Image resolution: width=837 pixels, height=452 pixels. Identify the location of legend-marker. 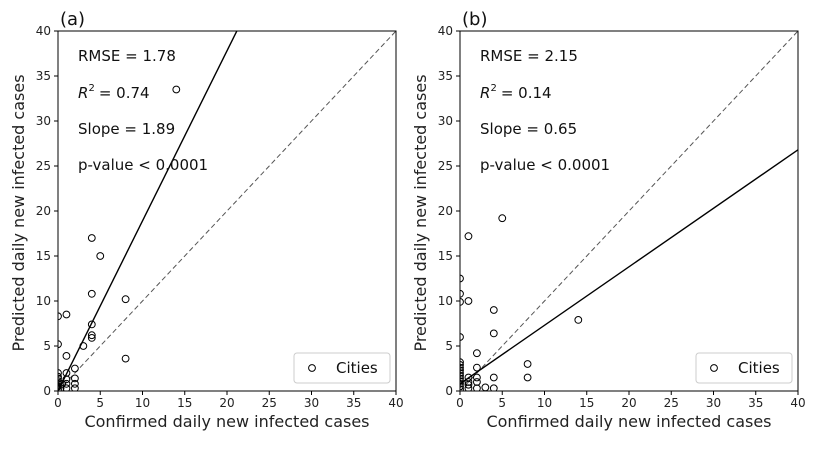
(312, 368).